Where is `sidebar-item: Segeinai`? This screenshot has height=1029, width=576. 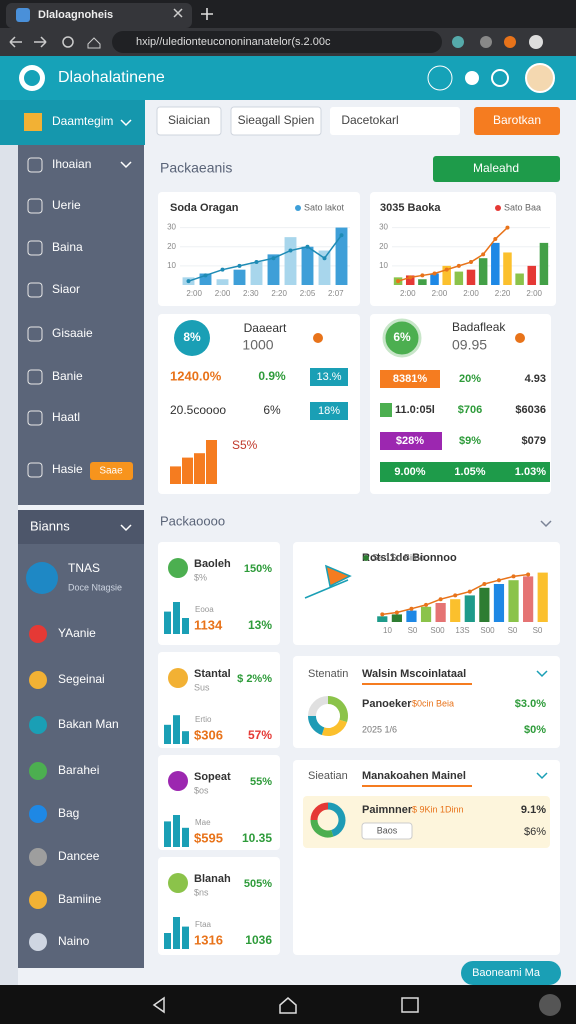
sidebar-item: Segeinai is located at coordinates (81, 679).